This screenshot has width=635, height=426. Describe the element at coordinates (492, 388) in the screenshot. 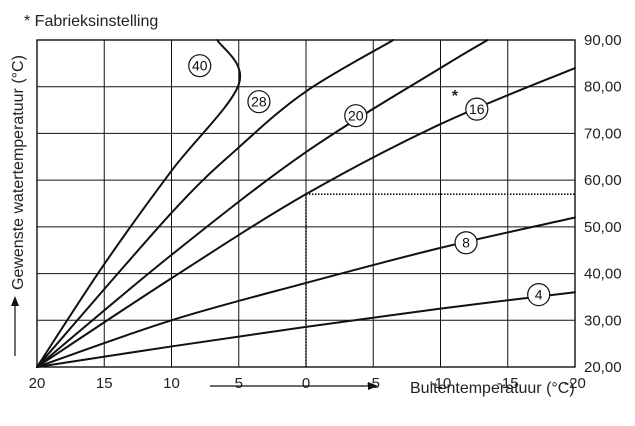

I see `x-axis-title: Buitentemperatuur (°C)` at that location.